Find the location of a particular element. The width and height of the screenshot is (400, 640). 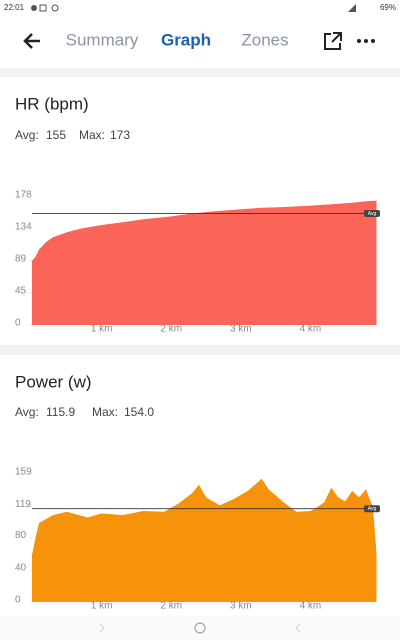

y-tick-label: 159 is located at coordinates (23, 472).